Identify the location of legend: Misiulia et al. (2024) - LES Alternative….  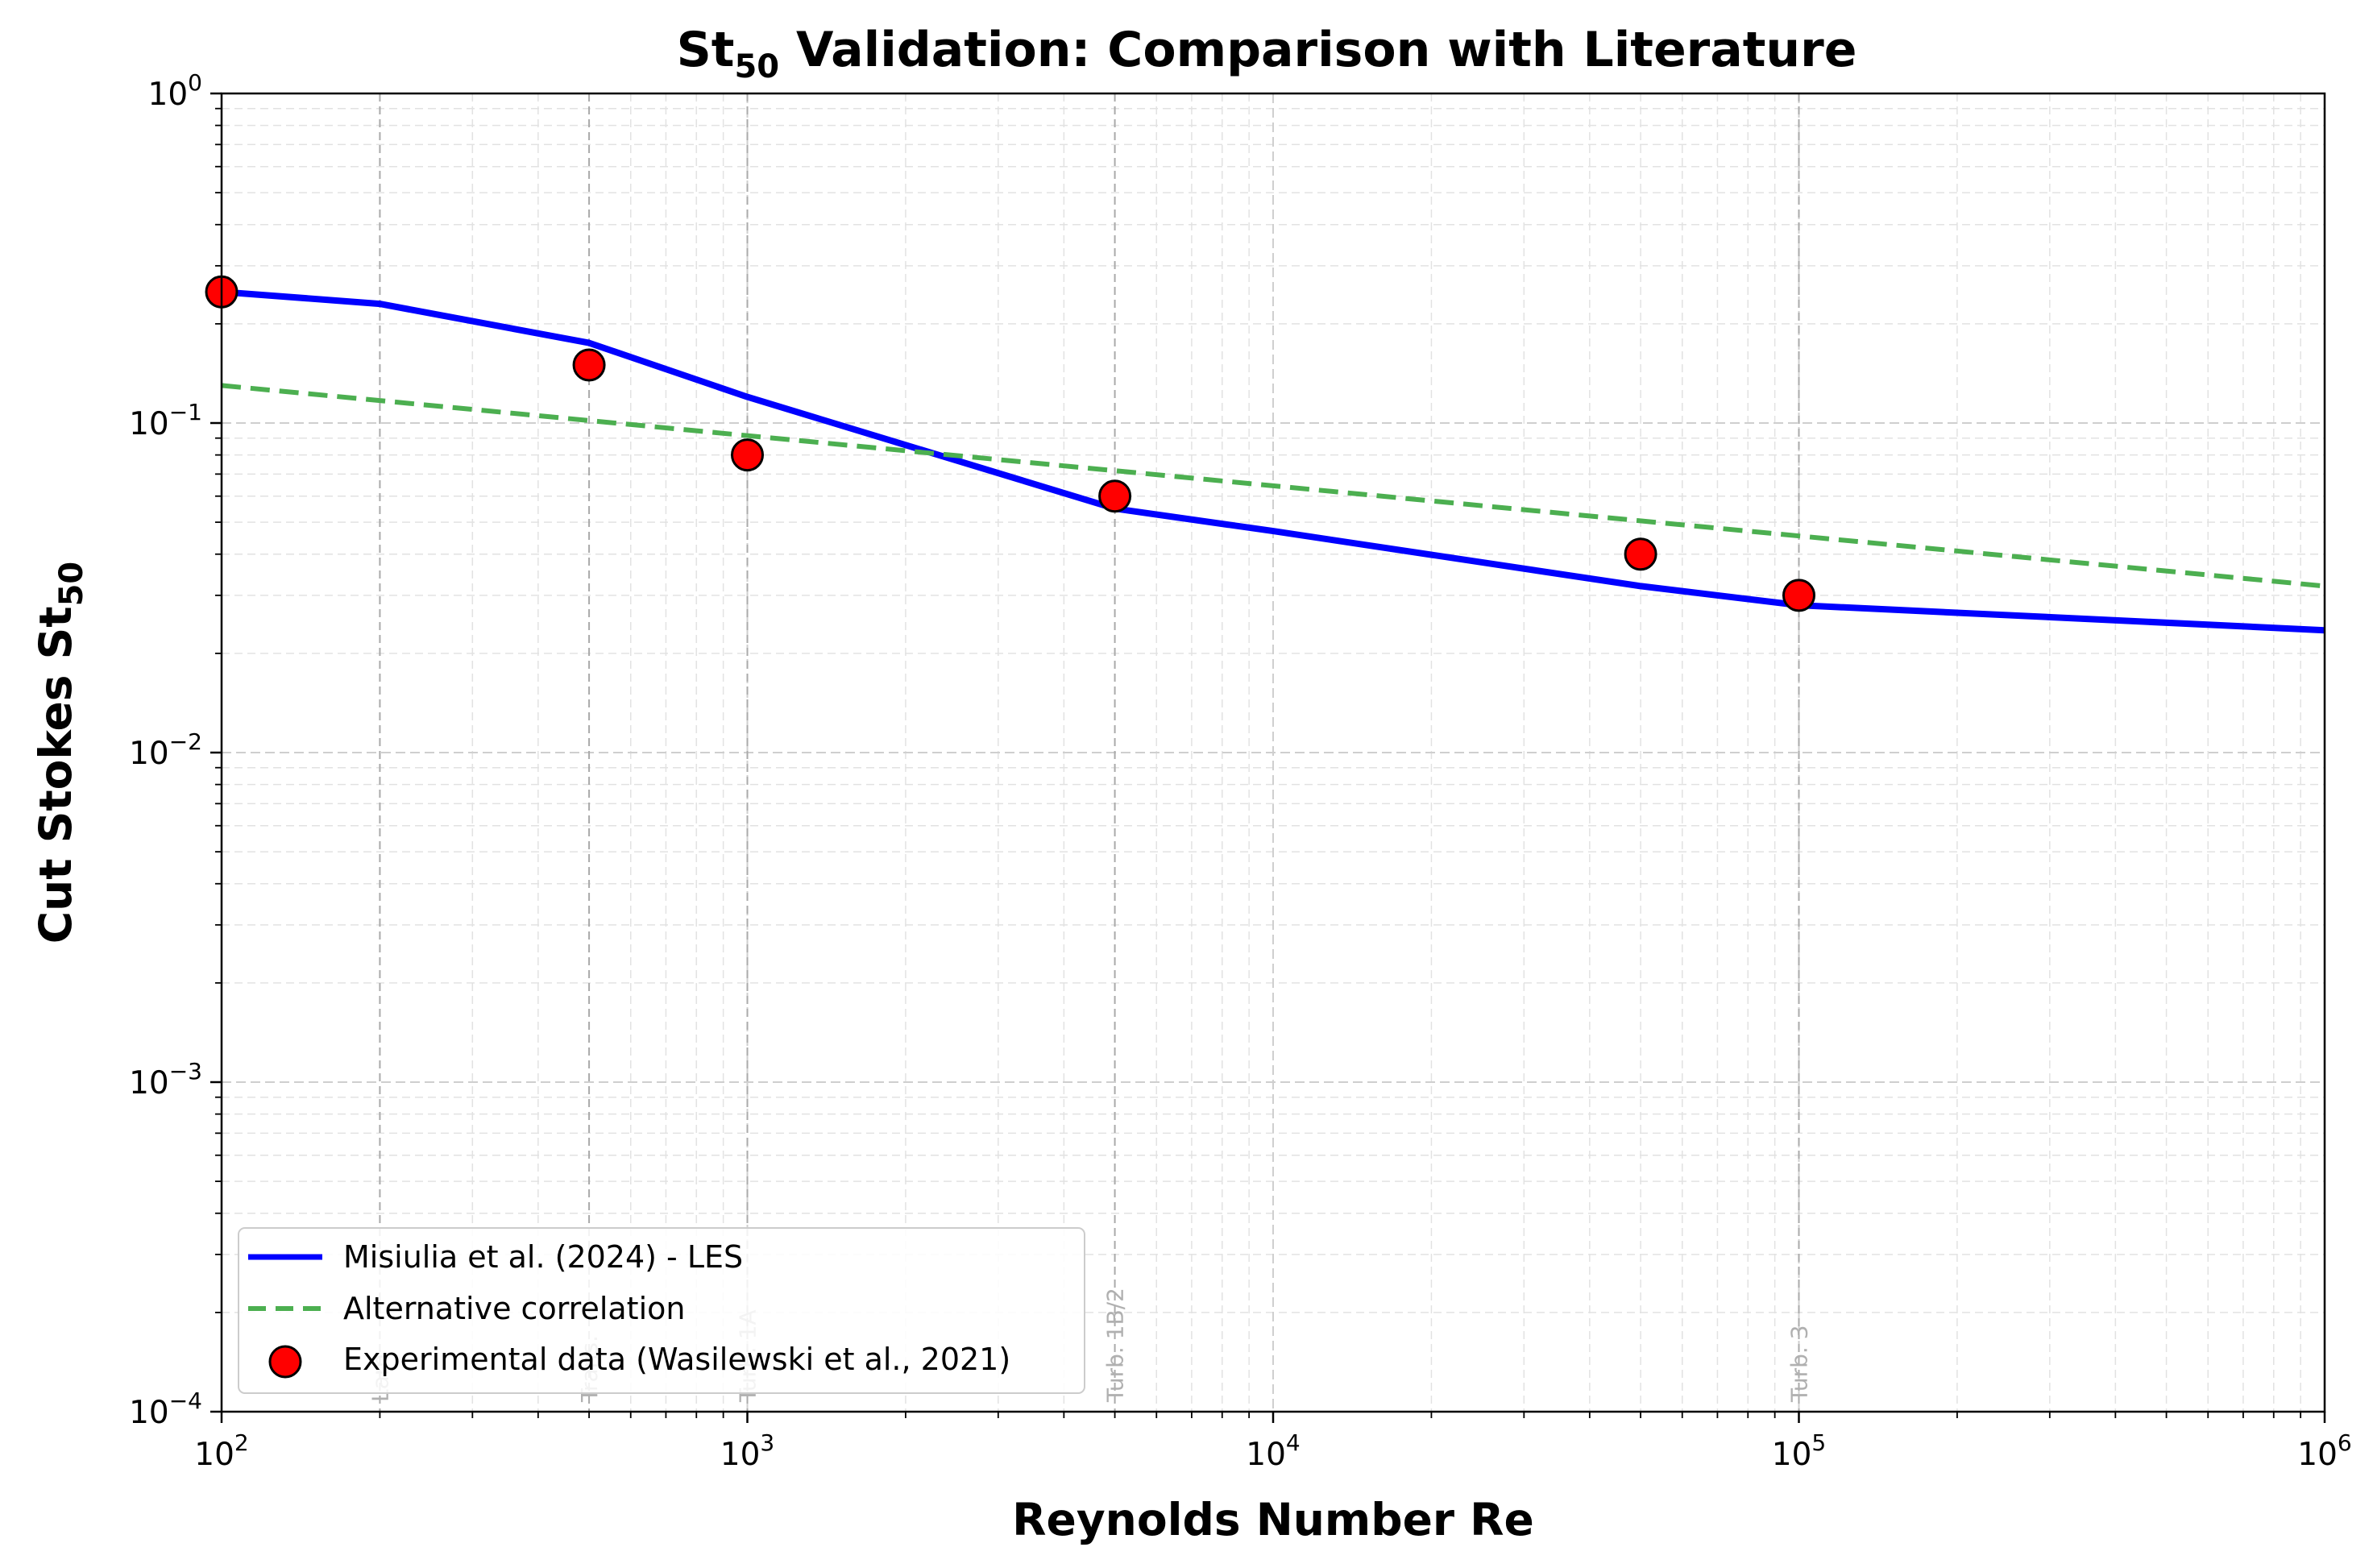
(661, 1310).